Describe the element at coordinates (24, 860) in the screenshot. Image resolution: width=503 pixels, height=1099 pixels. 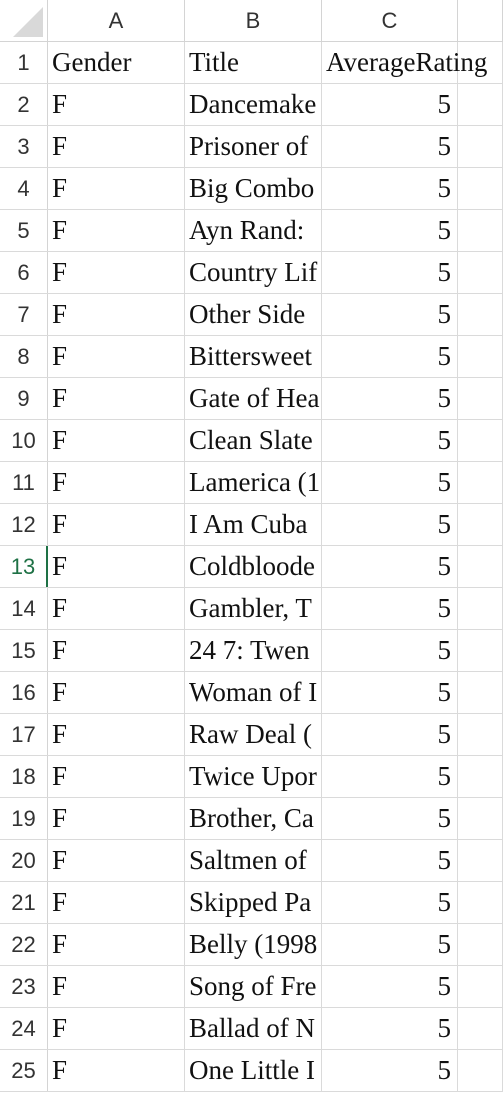
I see `row-header: 20` at that location.